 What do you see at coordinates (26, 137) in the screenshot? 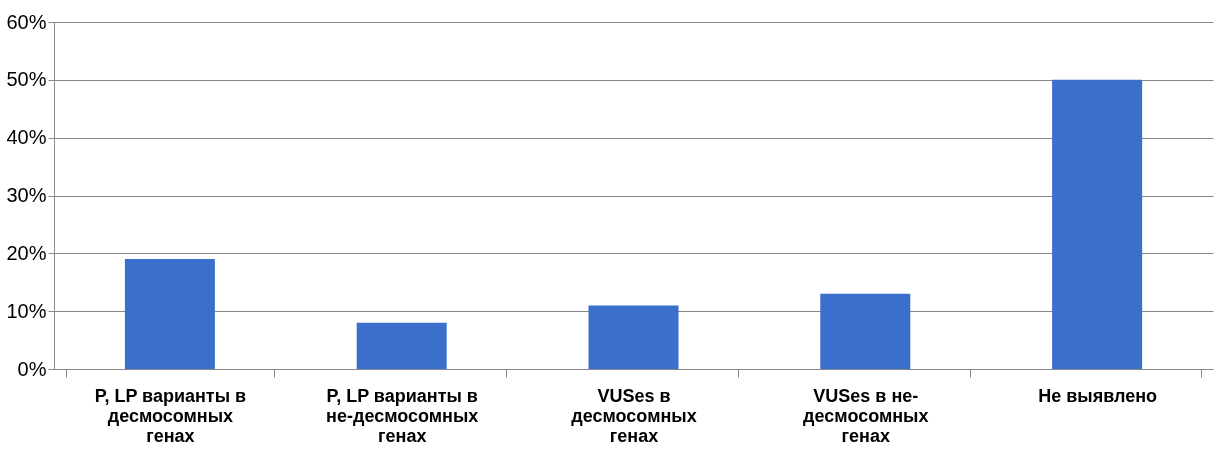
I see `y-tick-label: 40%` at bounding box center [26, 137].